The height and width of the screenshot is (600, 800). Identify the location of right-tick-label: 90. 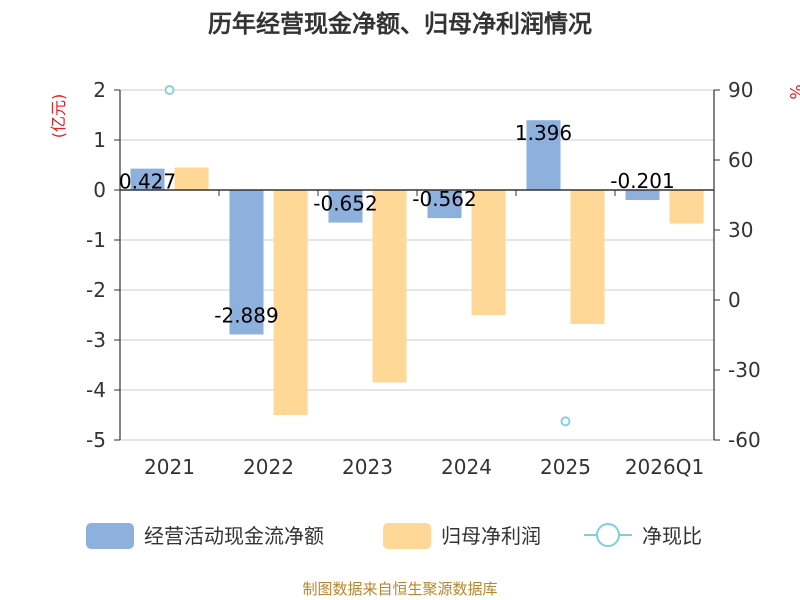
(740, 90).